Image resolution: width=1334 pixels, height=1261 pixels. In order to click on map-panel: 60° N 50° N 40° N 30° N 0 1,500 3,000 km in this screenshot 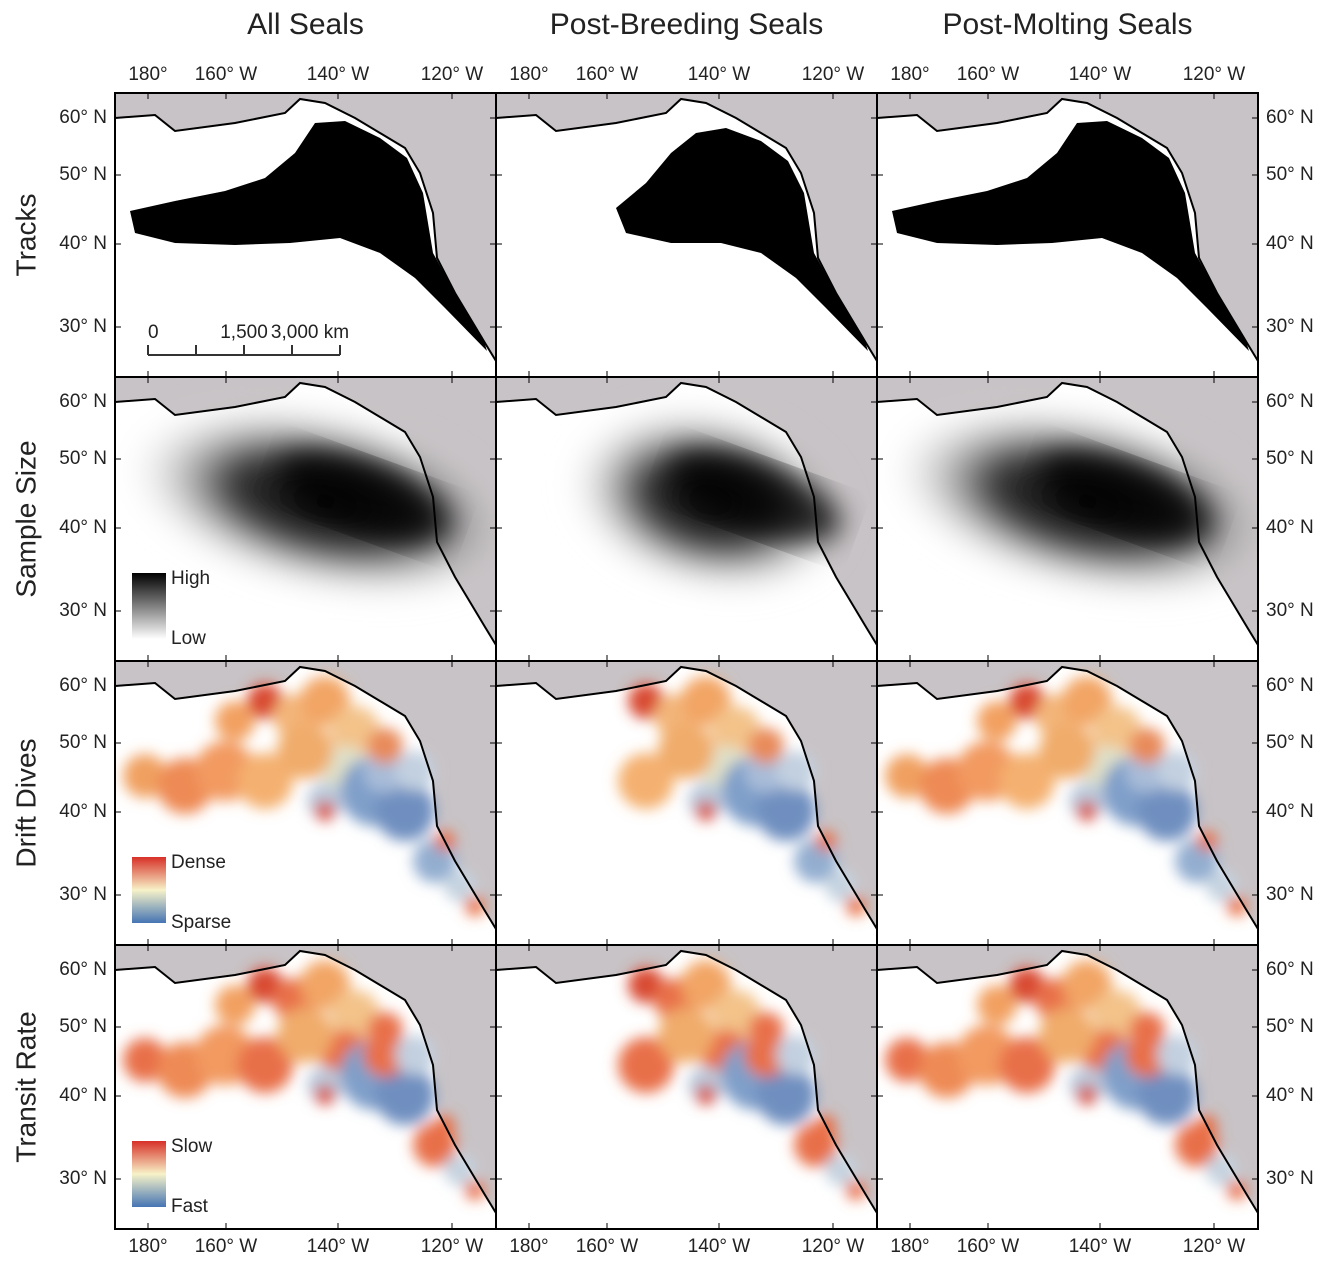, I will do `click(278, 235)`.